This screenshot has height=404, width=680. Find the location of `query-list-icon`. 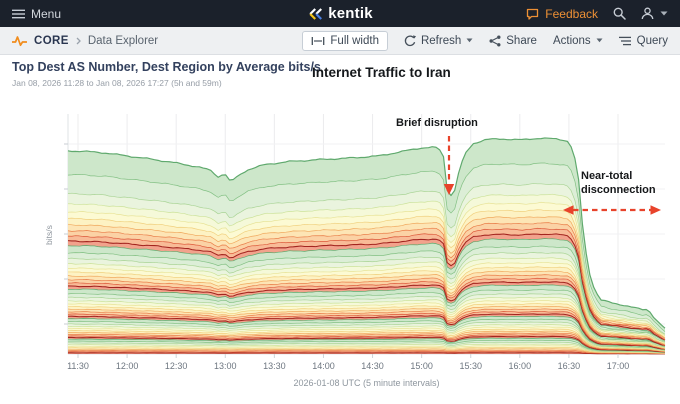

query-list-icon is located at coordinates (624, 40).